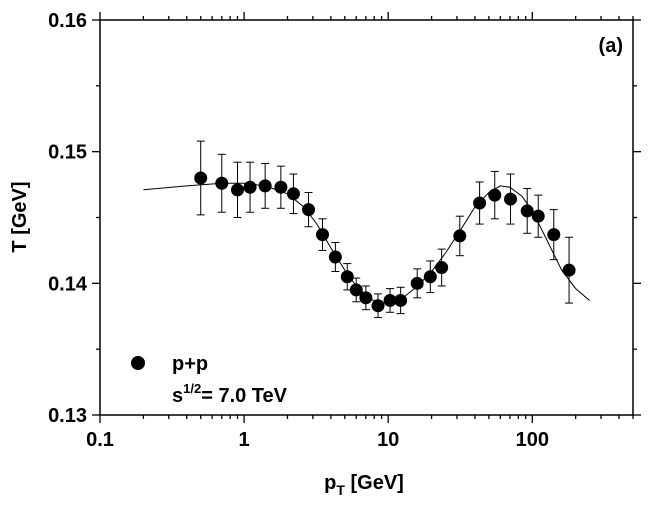 The width and height of the screenshot is (672, 526). I want to click on legend-energy-main: s, so click(177, 396).